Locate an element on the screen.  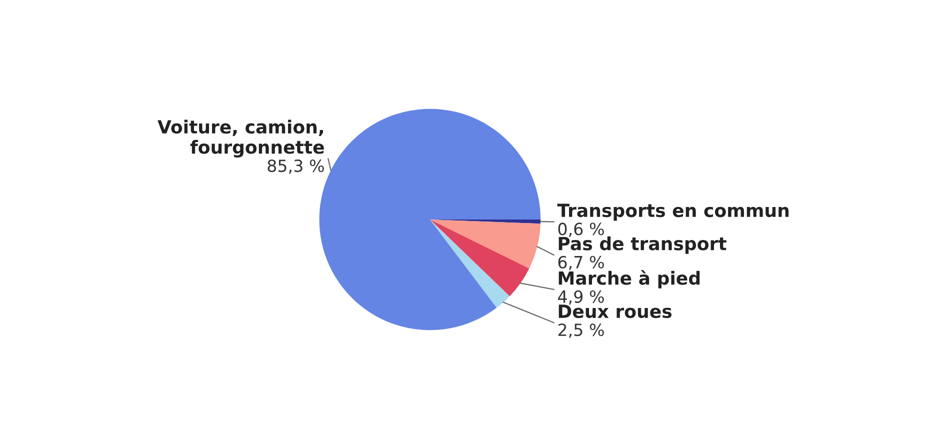
slice-label: Deux roues is located at coordinates (615, 311).